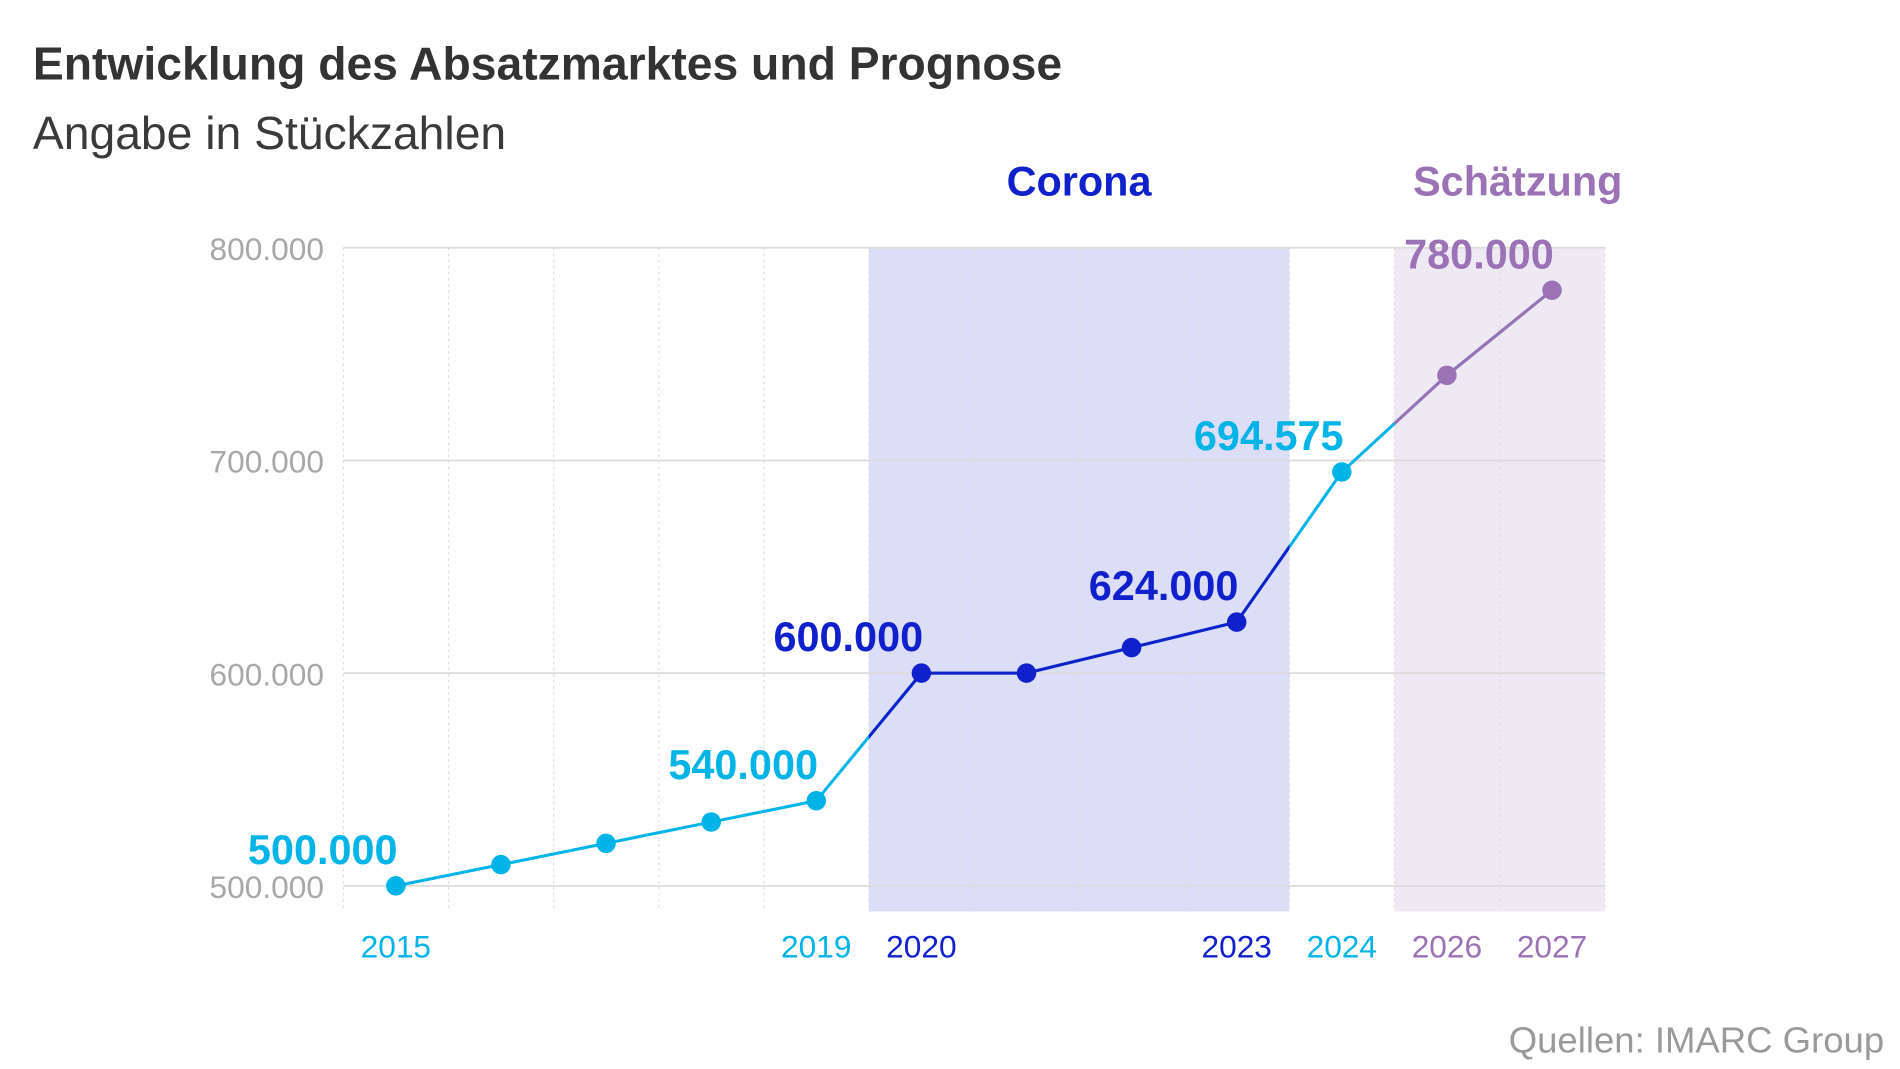  What do you see at coordinates (1552, 947) in the screenshot?
I see `x-tick-label: 2027` at bounding box center [1552, 947].